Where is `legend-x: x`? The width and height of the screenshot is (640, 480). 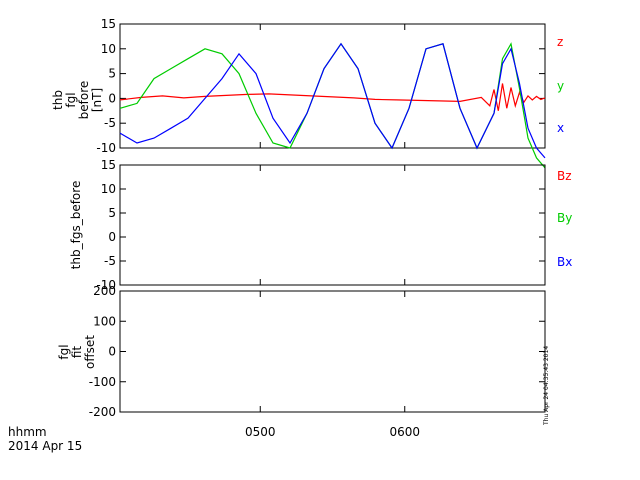
legend-x: x is located at coordinates (560, 128).